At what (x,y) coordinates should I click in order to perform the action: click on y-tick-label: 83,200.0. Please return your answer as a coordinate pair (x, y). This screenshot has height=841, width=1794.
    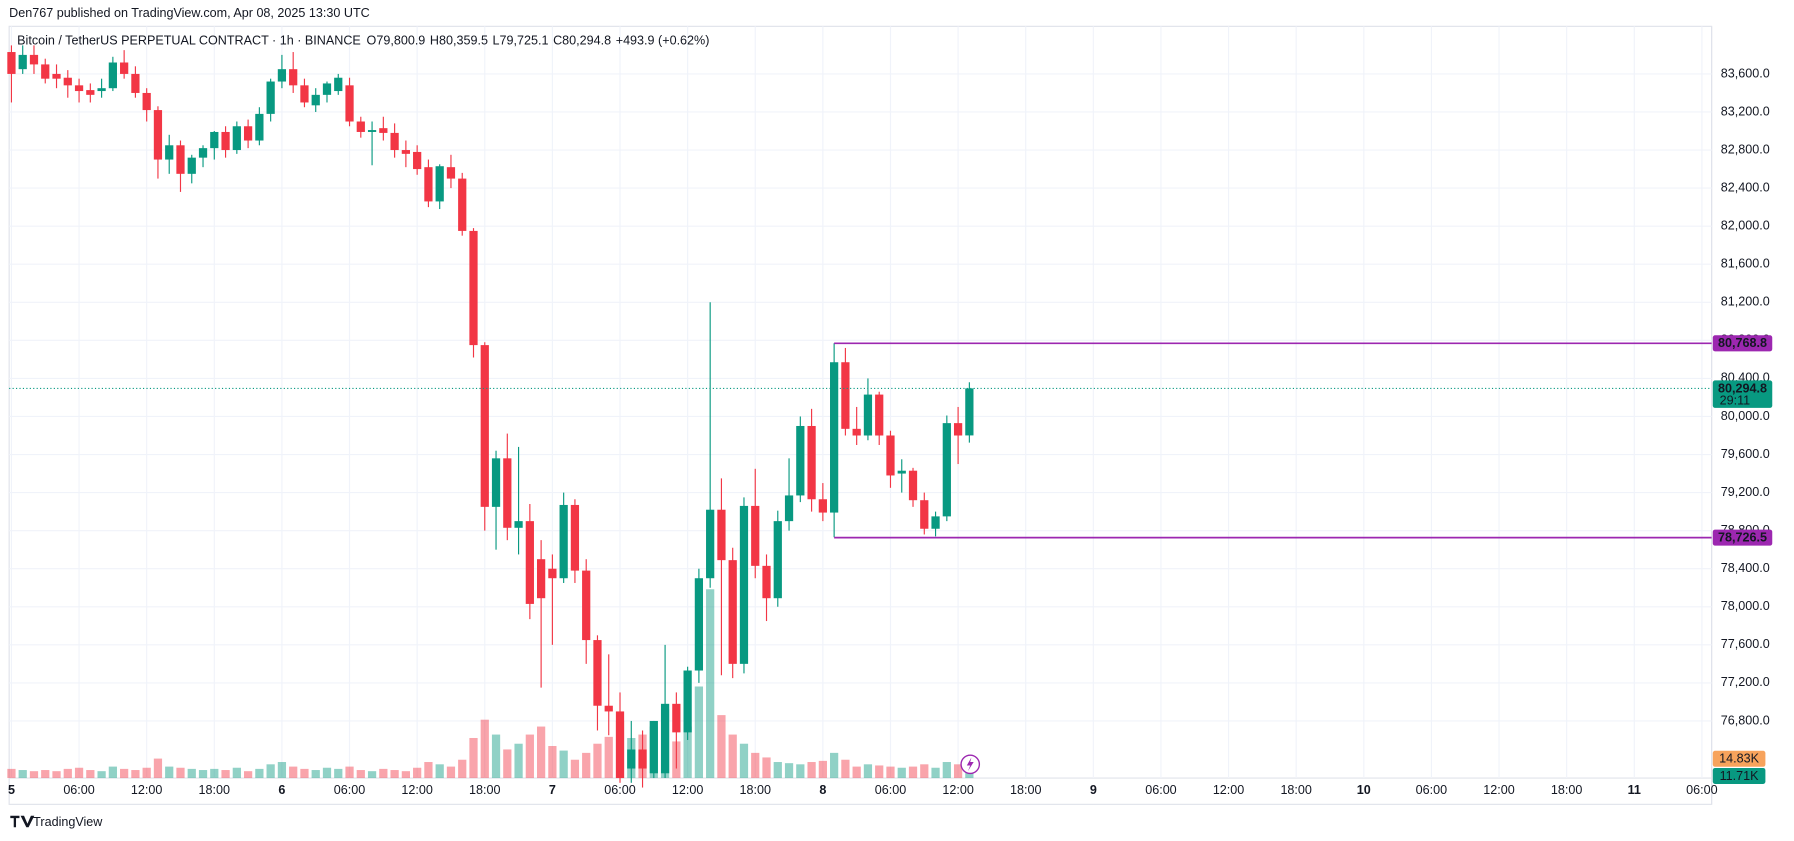
    Looking at the image, I should click on (1745, 111).